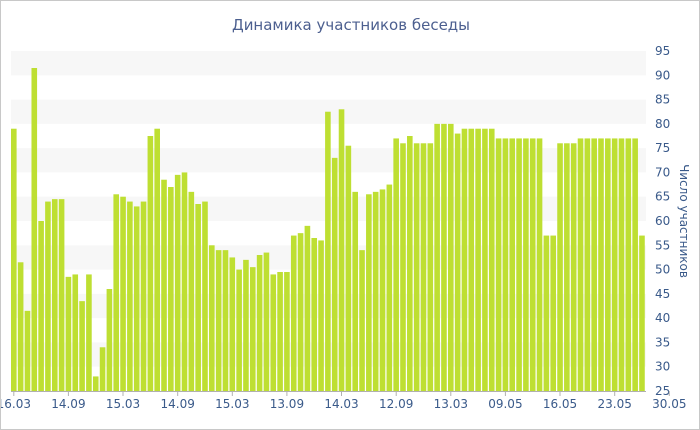 The height and width of the screenshot is (430, 700). I want to click on x-tick-label: 16.03, so click(16, 404).